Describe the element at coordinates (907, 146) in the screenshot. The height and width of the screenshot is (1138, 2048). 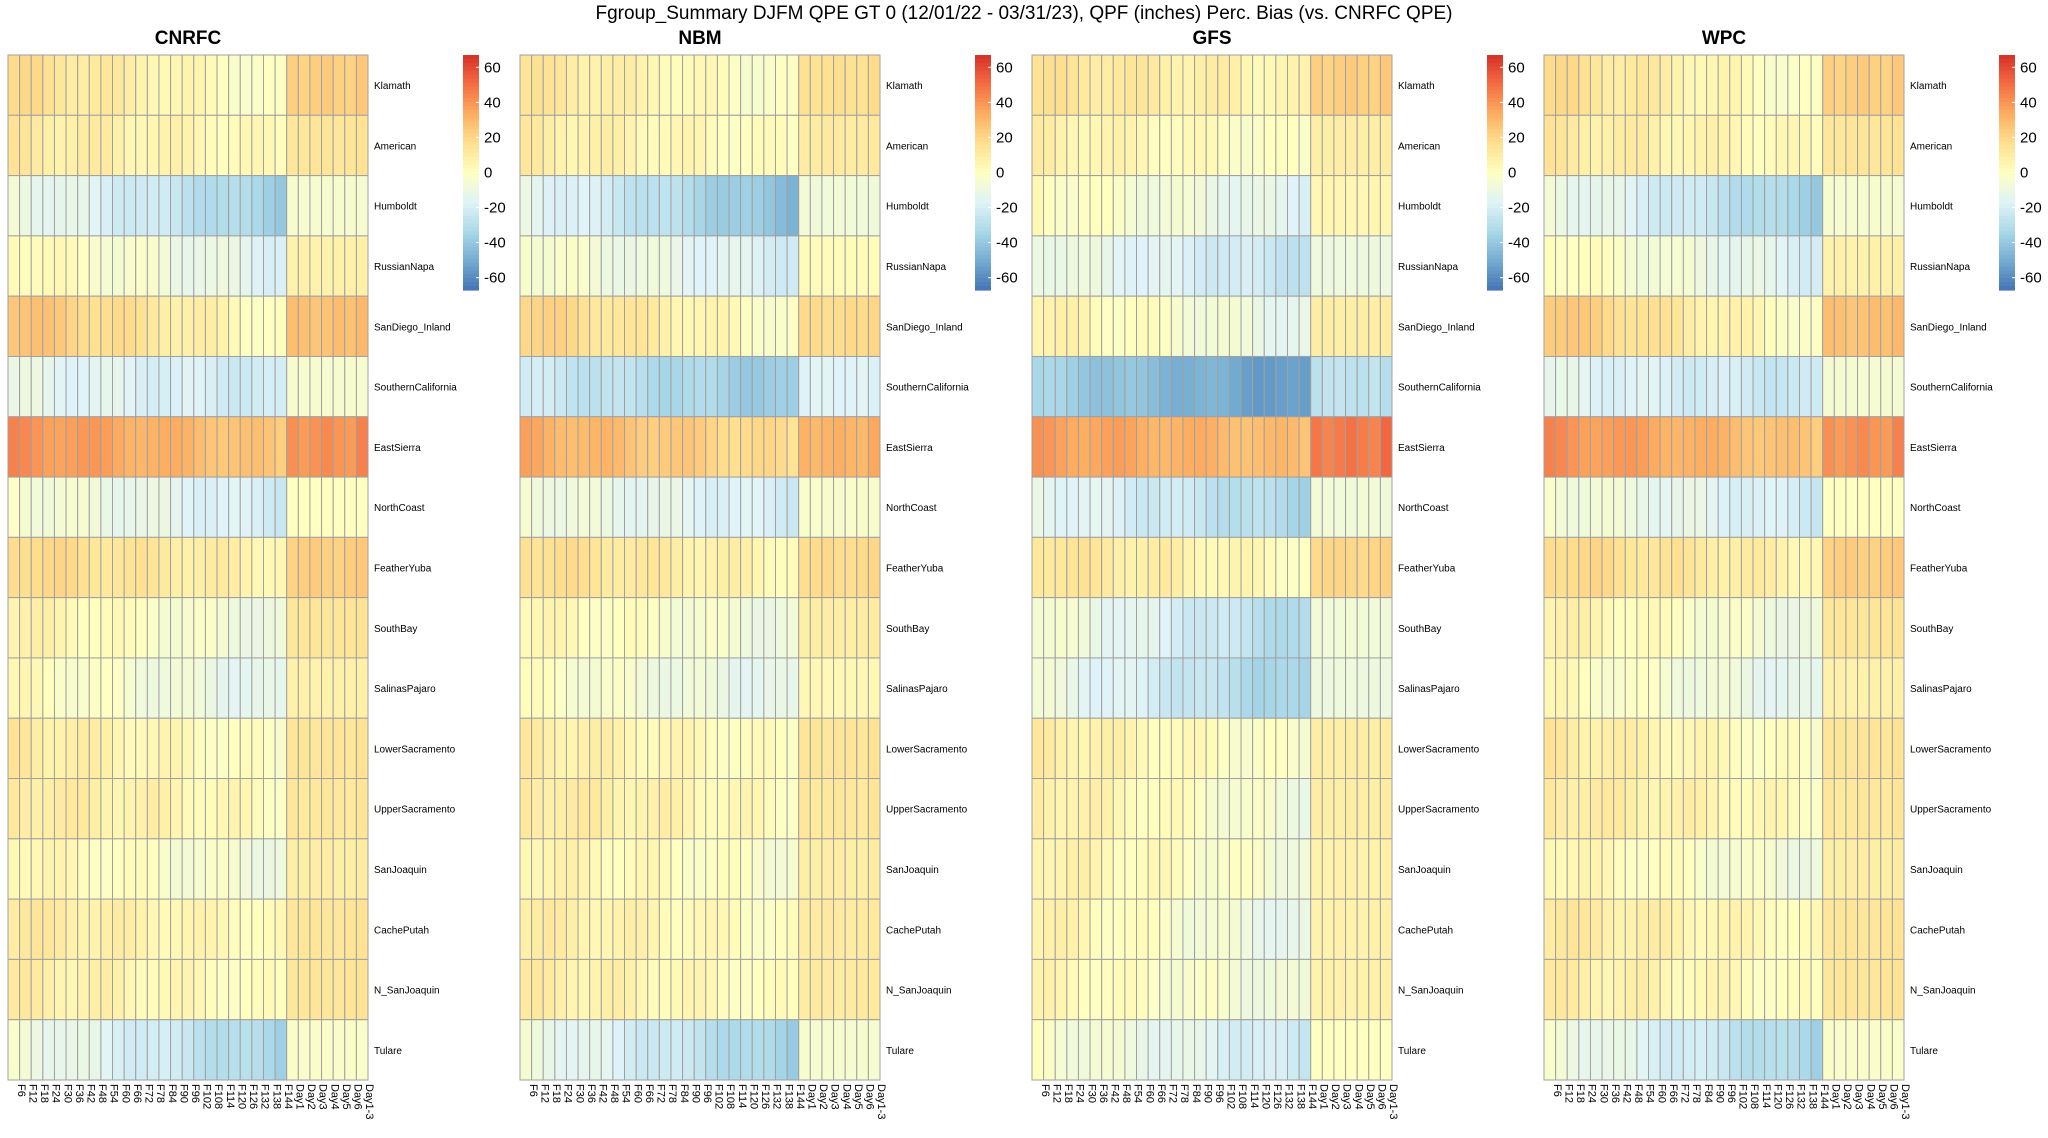
I see `row-label: American` at that location.